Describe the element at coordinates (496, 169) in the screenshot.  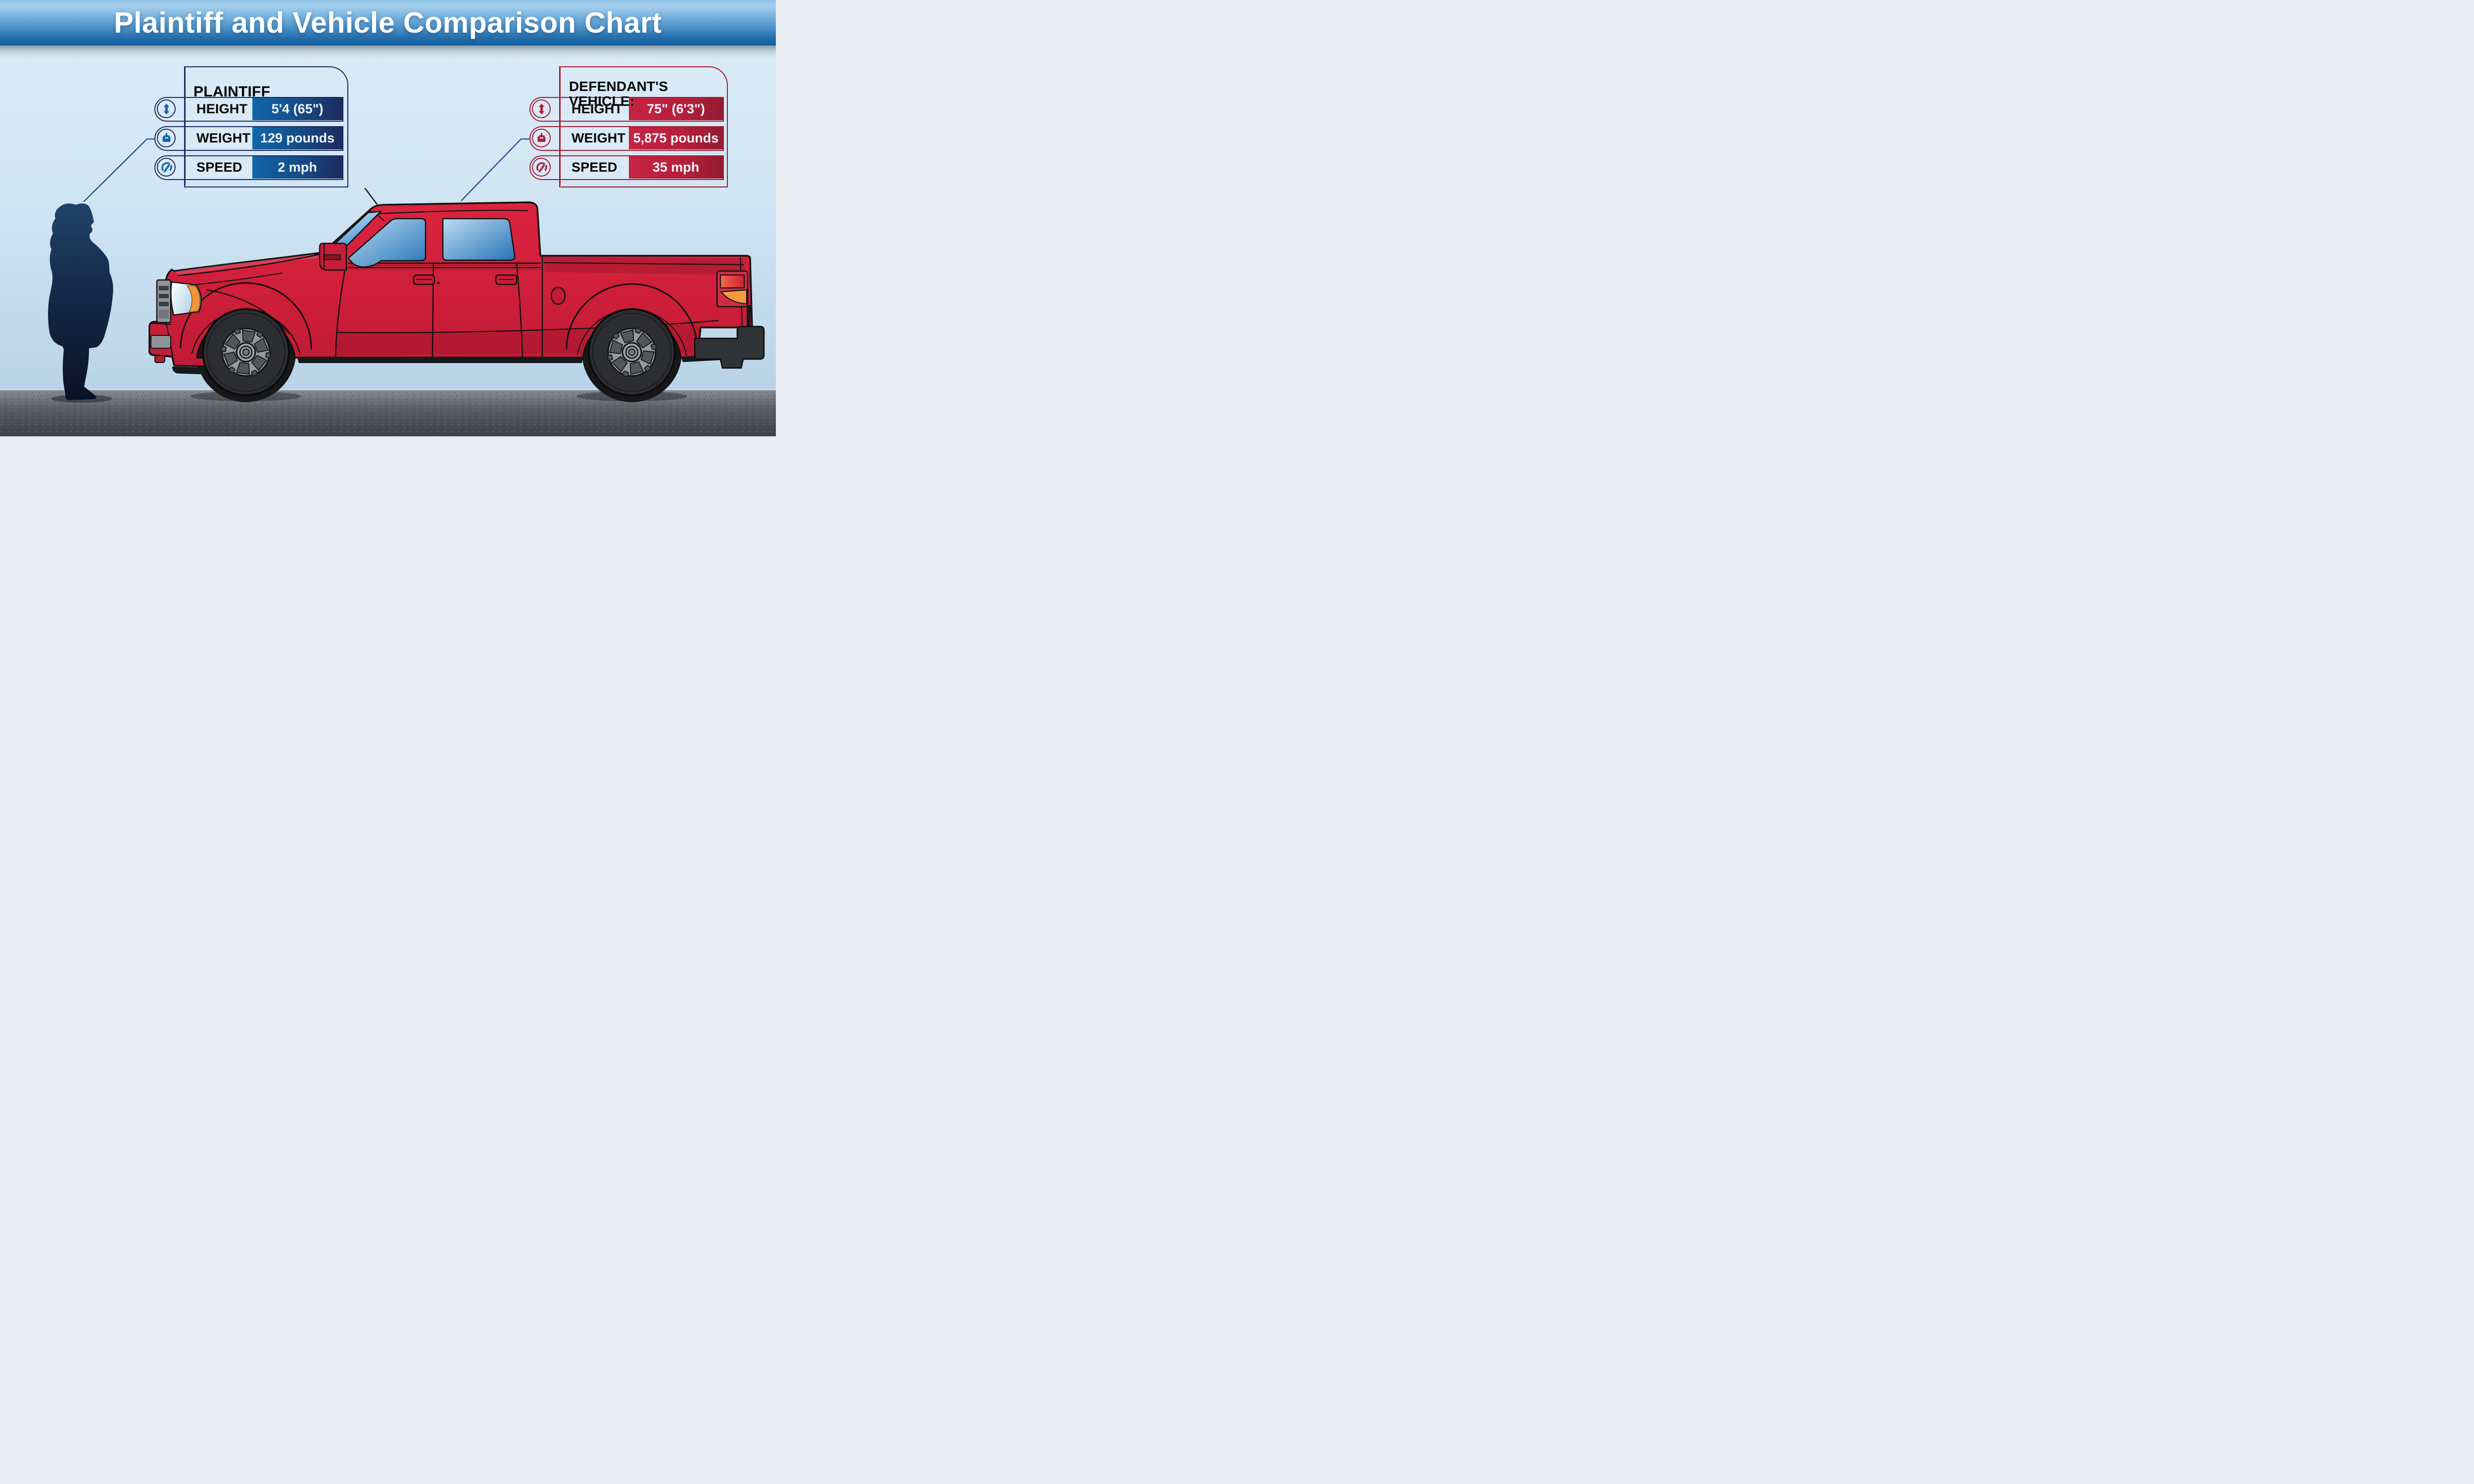
I see `connector-line-defendant` at that location.